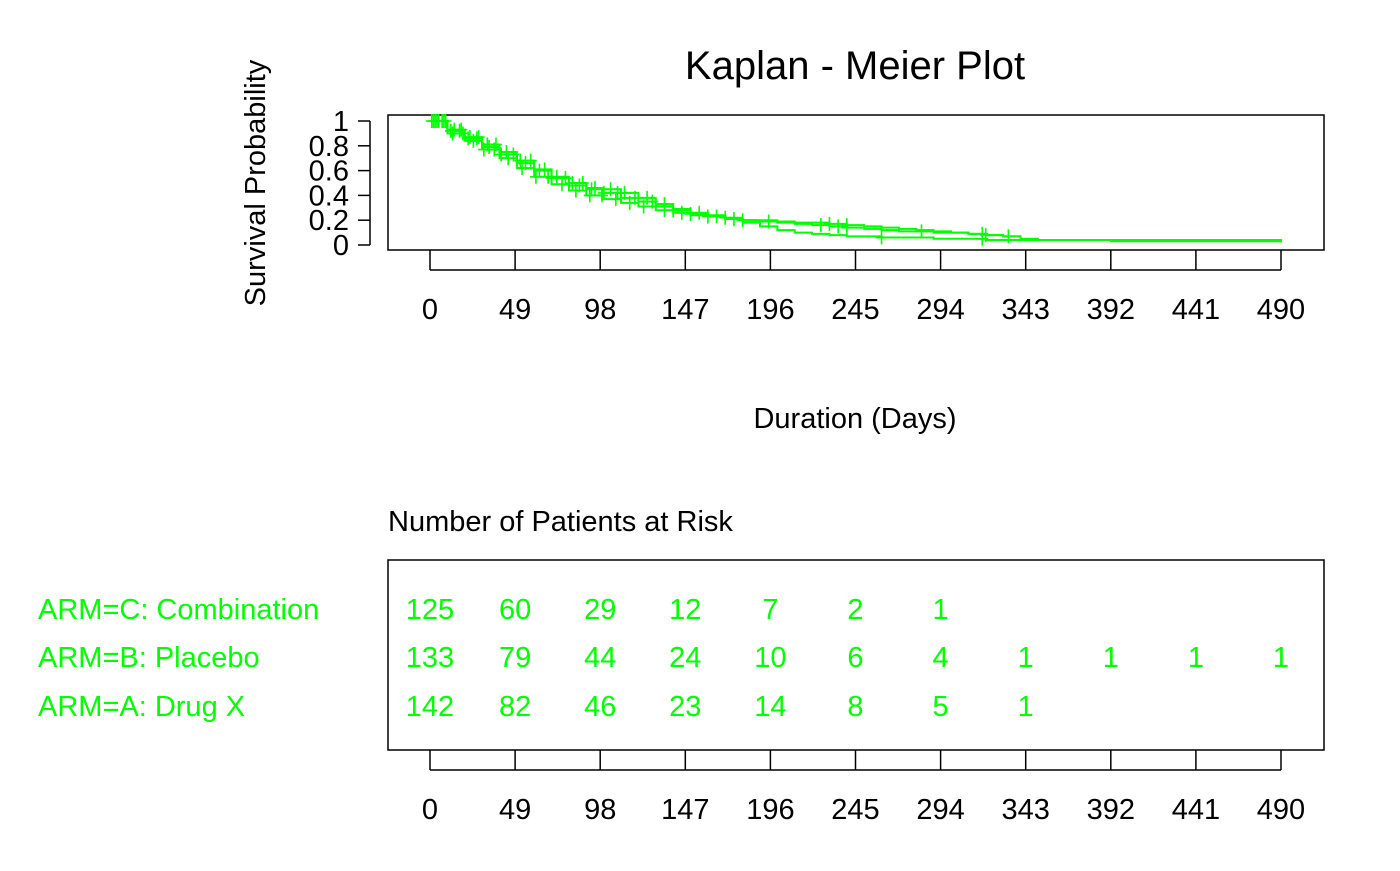 This screenshot has width=1400, height=871. Describe the element at coordinates (854, 419) in the screenshot. I see `x-axis-label: Duration (Days)` at that location.